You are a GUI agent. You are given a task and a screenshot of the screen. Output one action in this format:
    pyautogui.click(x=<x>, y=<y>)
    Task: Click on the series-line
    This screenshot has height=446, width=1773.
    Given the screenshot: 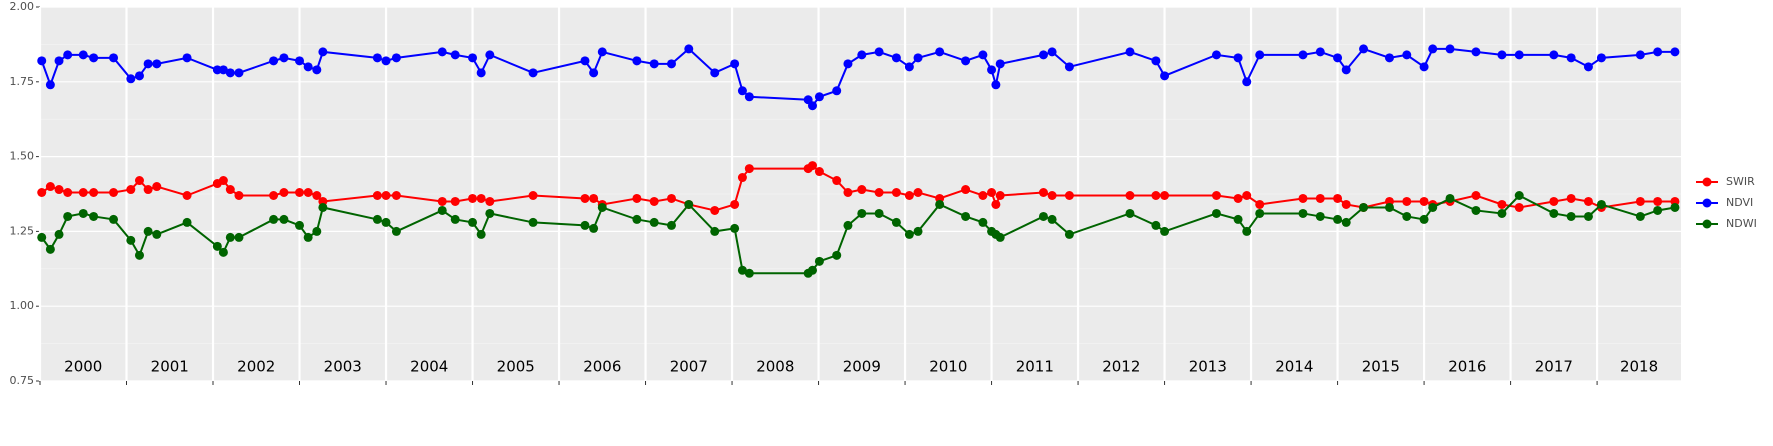 What is the action you would take?
    pyautogui.click(x=858, y=188)
    